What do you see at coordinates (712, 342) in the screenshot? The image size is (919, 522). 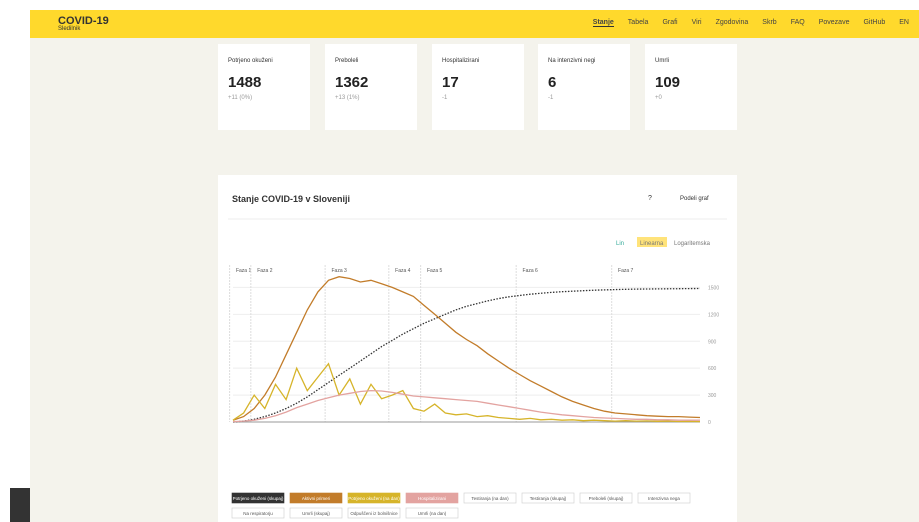 I see `y-tick-label: 900` at bounding box center [712, 342].